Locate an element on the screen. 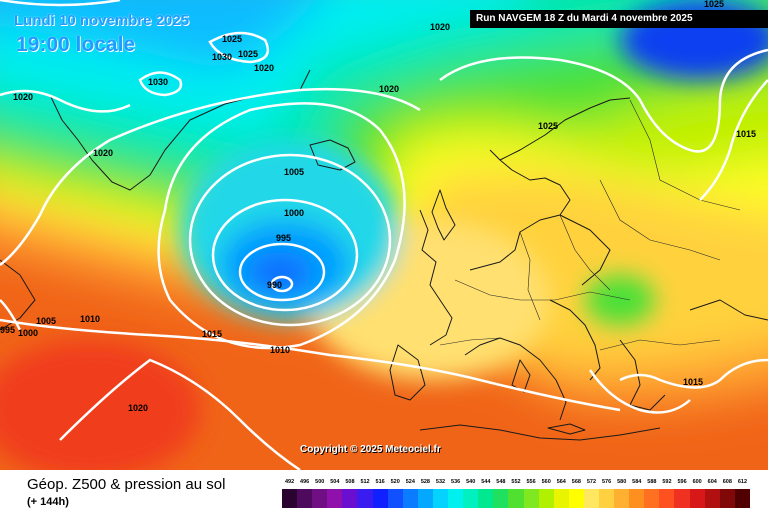  scale-label: 584 is located at coordinates (637, 482).